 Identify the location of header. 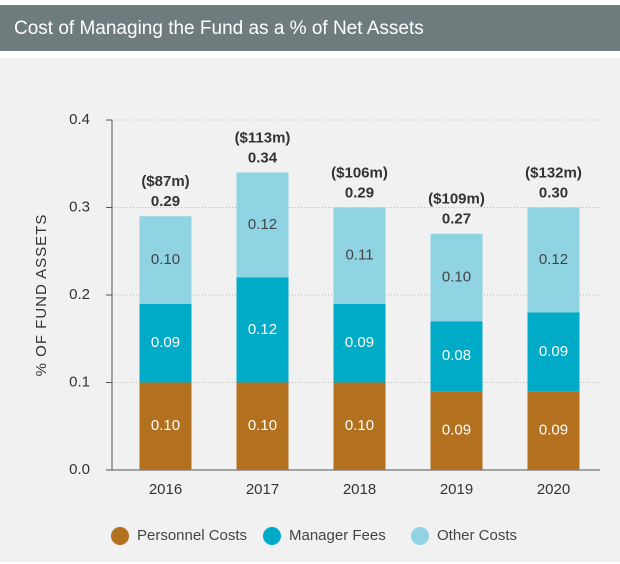
(310, 28).